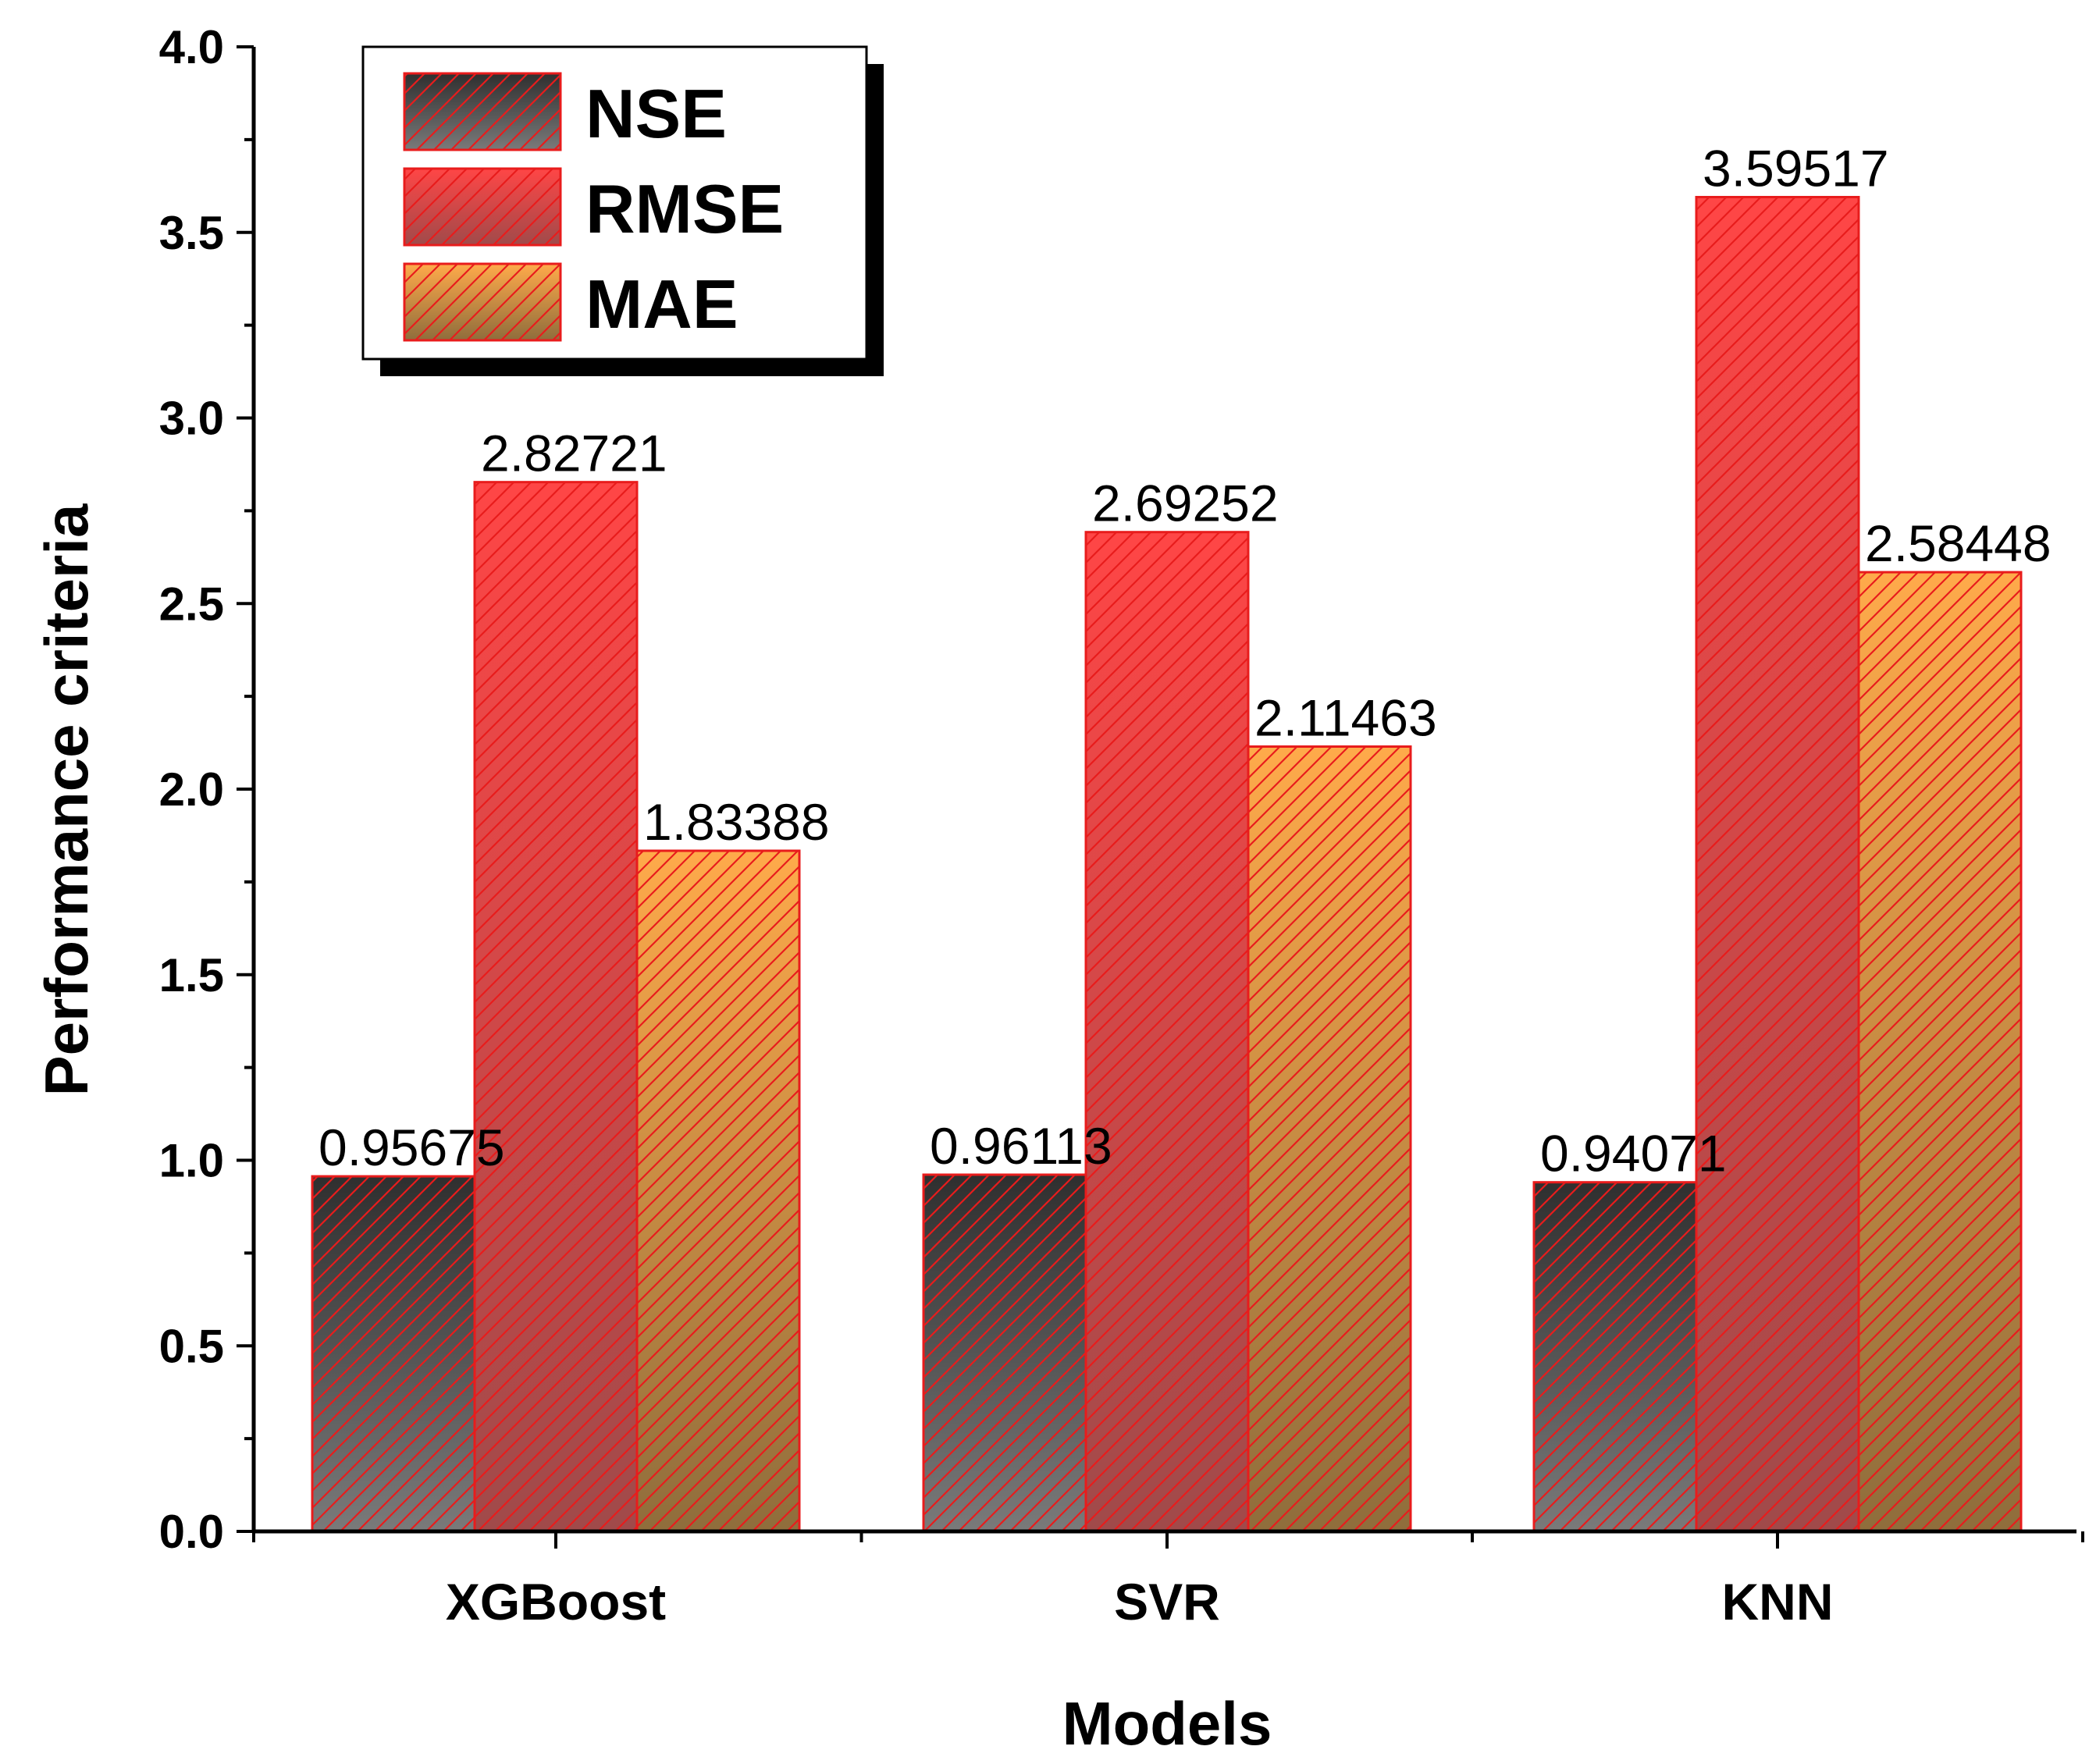 This screenshot has height=1764, width=2096. Describe the element at coordinates (191, 233) in the screenshot. I see `y-tick-label: 3.5` at that location.